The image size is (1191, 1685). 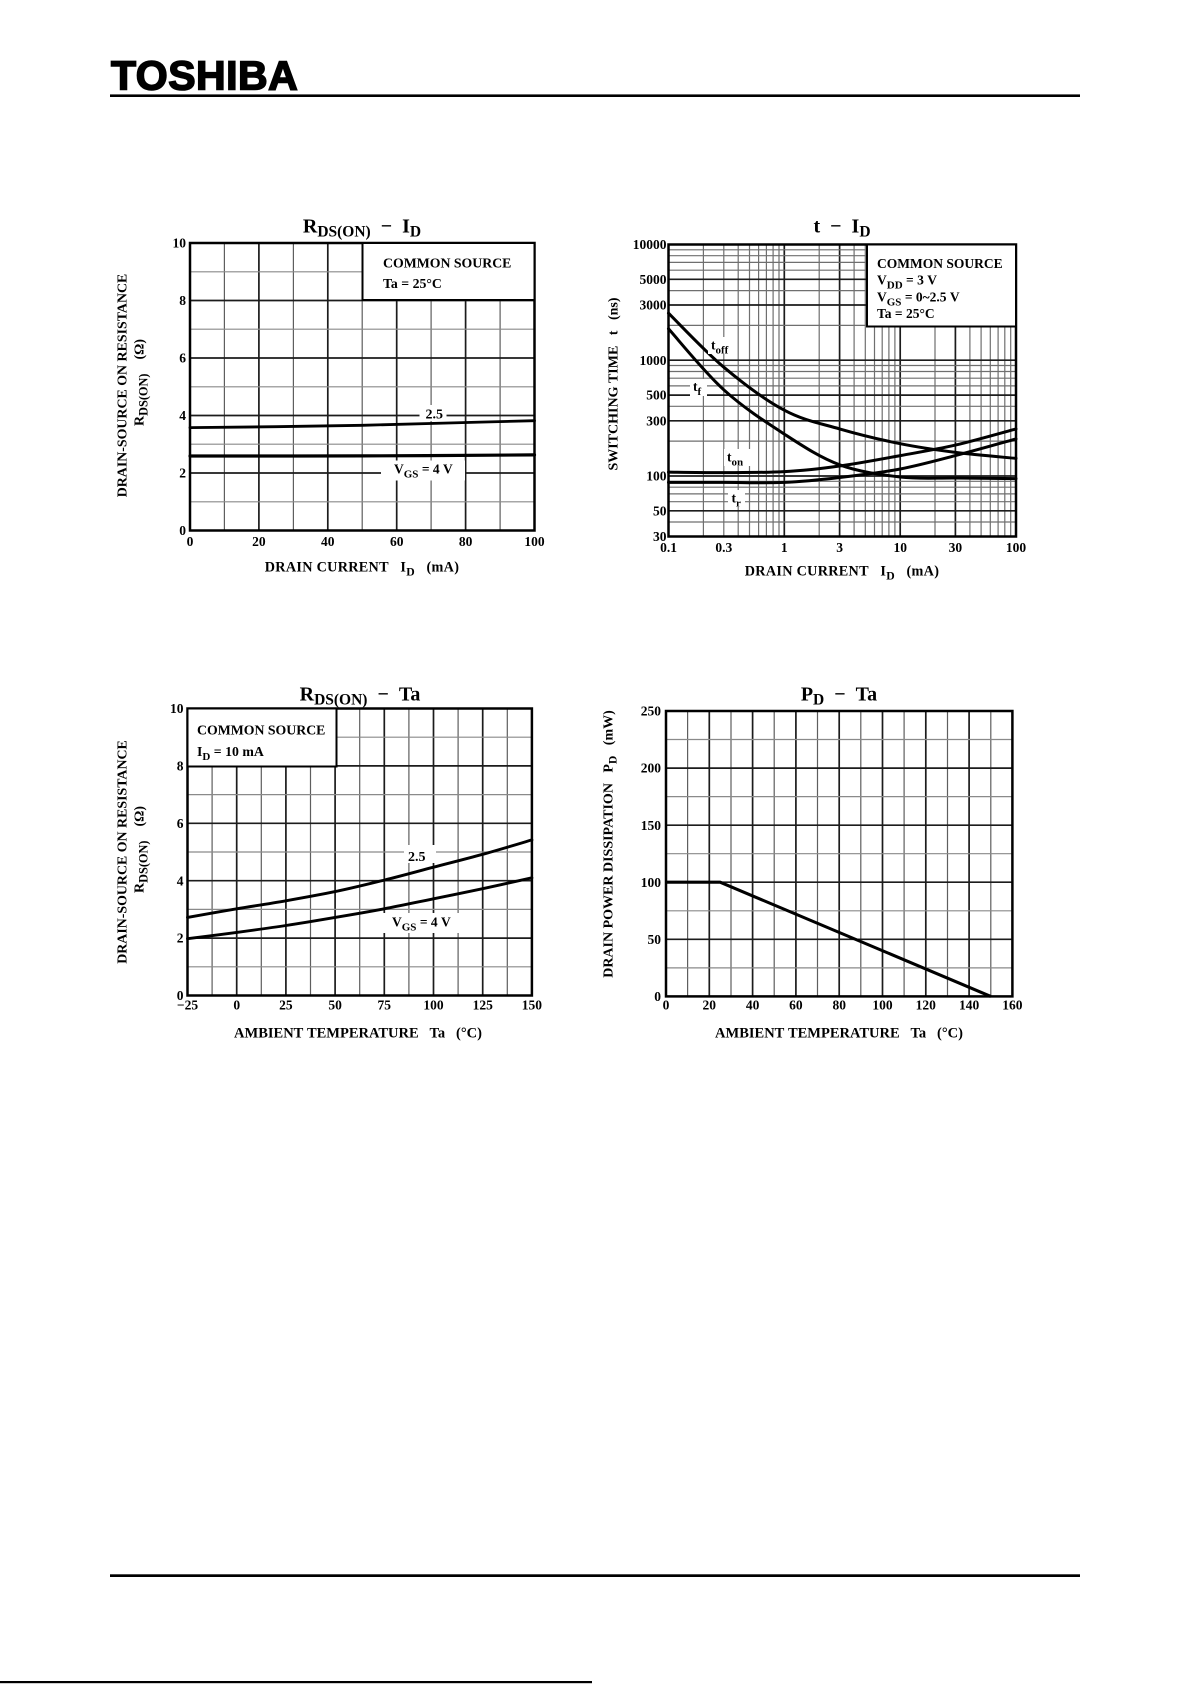 What do you see at coordinates (360, 696) in the screenshot?
I see `svg-text: RDS(ON) − Ta` at bounding box center [360, 696].